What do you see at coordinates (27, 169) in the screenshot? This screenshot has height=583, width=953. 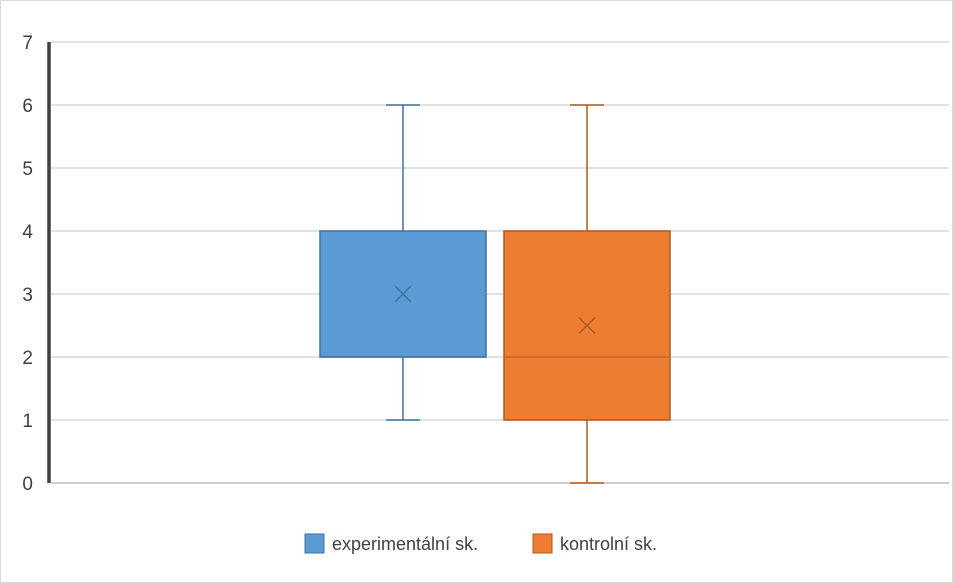 I see `y-tick-label: 5` at bounding box center [27, 169].